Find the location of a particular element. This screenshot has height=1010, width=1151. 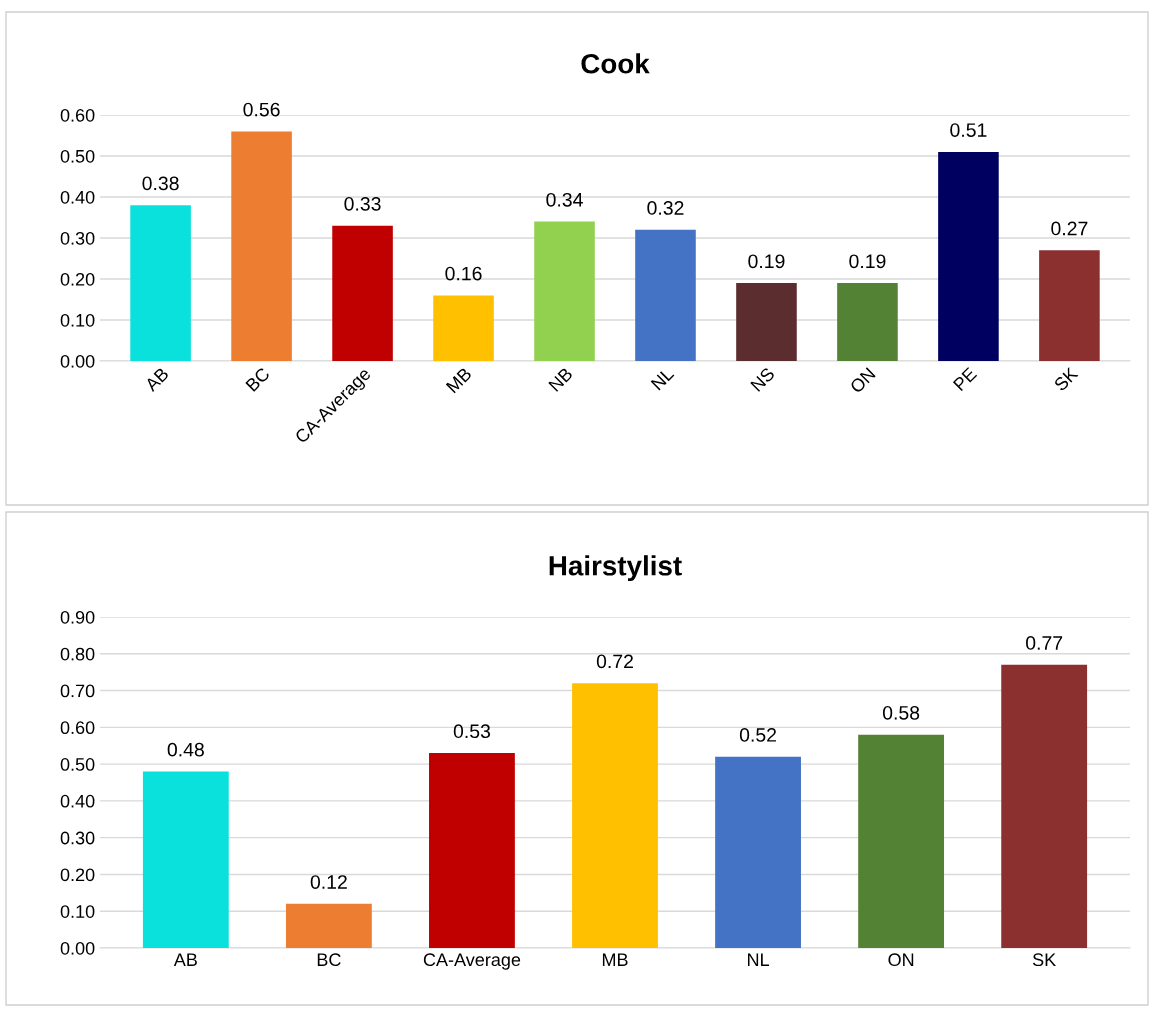

chart-title: Cook is located at coordinates (615, 63).